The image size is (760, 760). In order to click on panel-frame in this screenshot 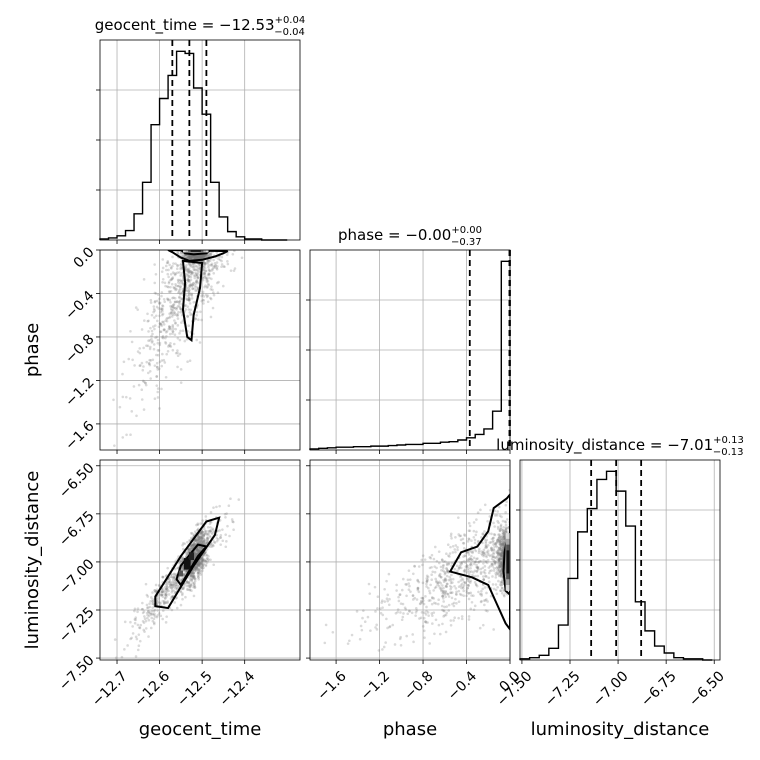, I will do `click(410, 560)`.